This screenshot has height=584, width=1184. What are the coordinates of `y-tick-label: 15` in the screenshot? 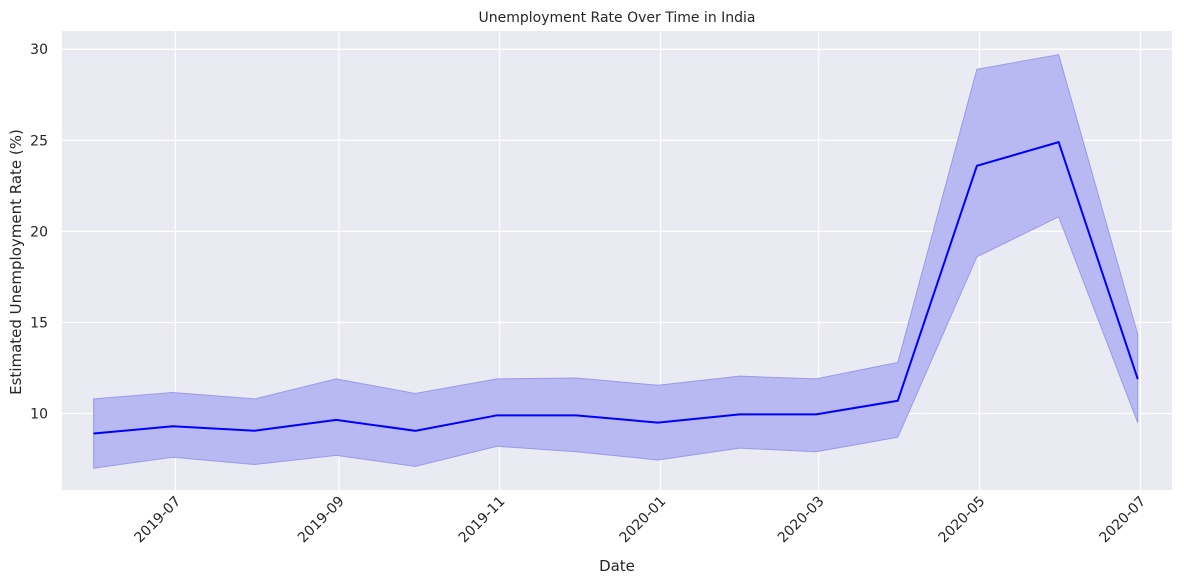 It's located at (39, 323).